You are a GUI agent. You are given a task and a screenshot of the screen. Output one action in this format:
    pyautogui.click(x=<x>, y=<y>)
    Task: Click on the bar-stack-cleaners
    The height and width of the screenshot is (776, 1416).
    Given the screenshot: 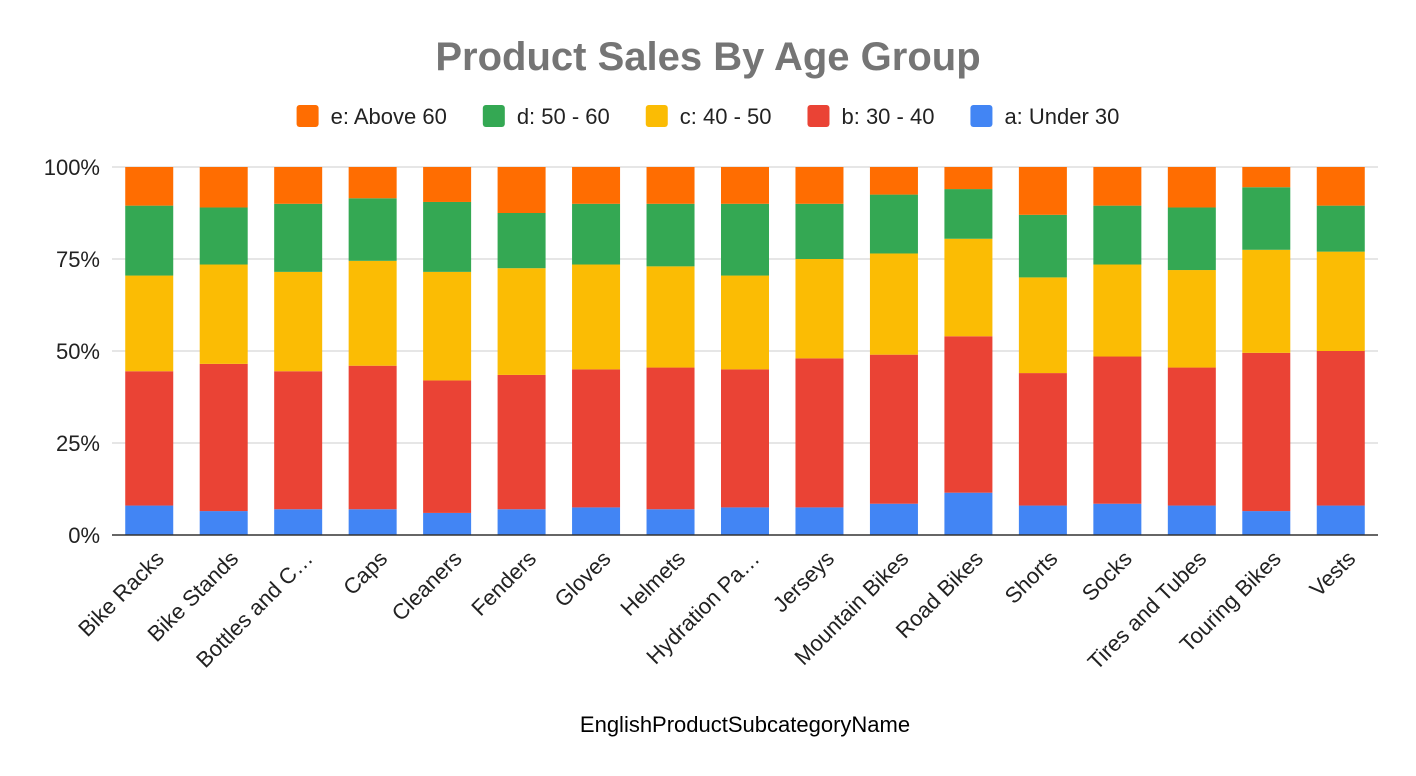 What is the action you would take?
    pyautogui.click(x=447, y=351)
    